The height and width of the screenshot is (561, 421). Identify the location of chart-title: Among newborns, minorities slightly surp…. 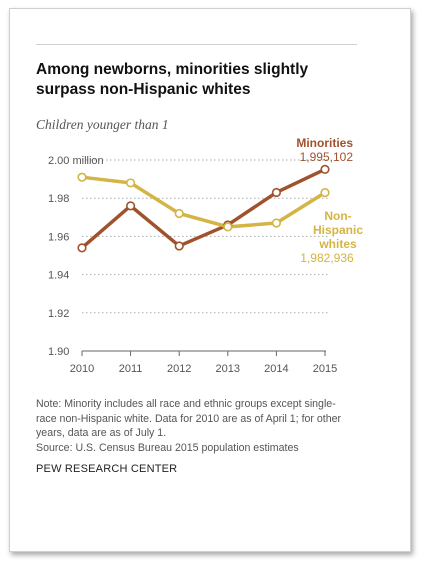
(172, 79).